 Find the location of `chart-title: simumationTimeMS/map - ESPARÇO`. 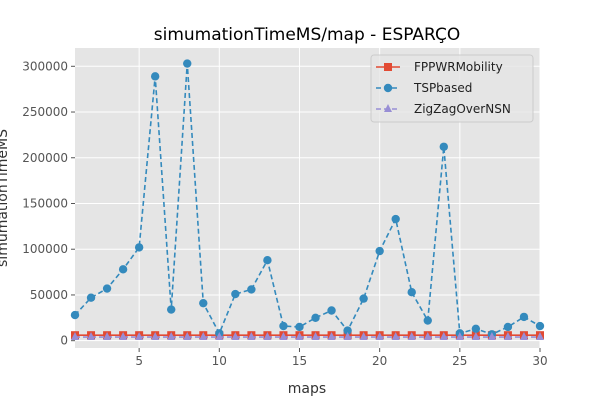

chart-title: simumationTimeMS/map - ESPARÇO is located at coordinates (307, 35).